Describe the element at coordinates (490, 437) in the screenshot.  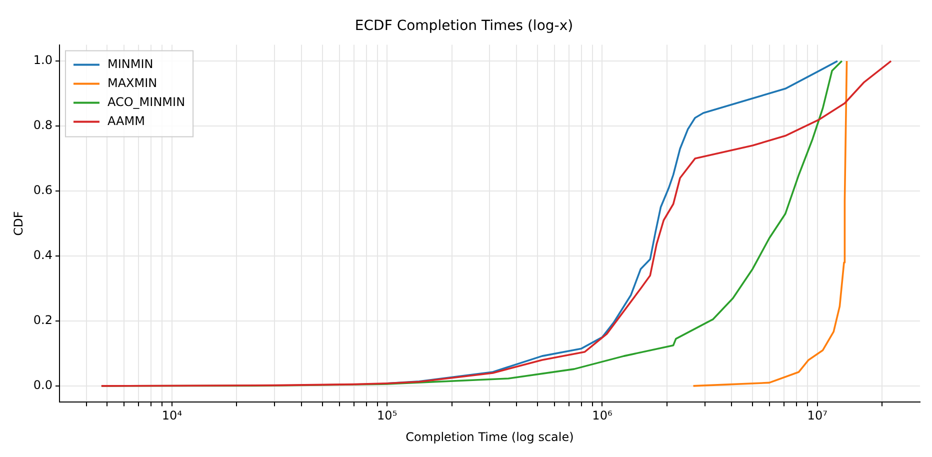
I see `x-axis-title: Completion Time (log scale)` at that location.